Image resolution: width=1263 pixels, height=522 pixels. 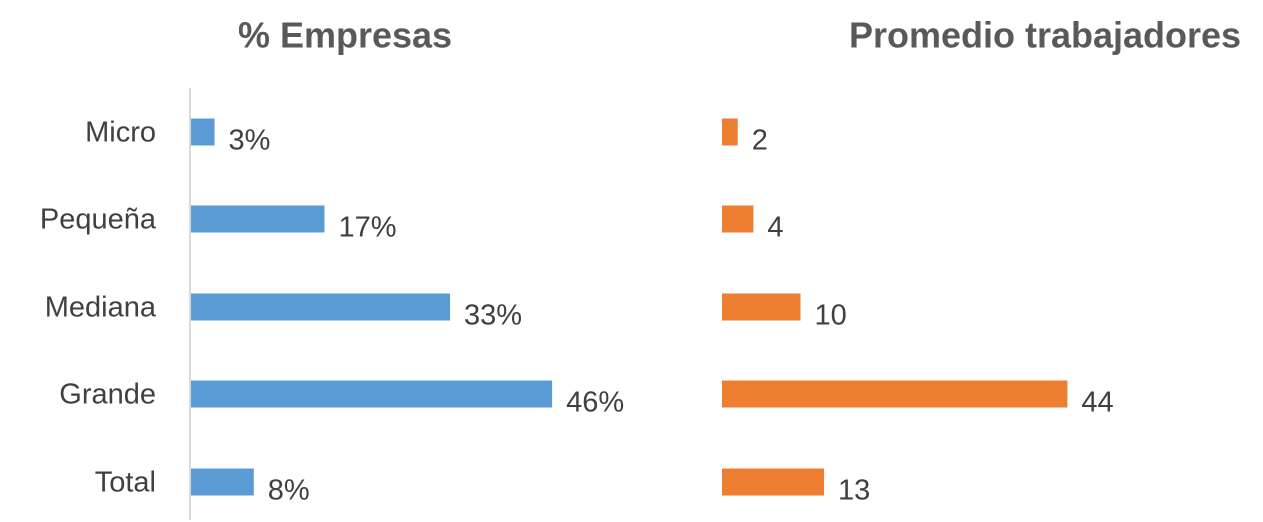 I want to click on chart-1-data-label: 46%, so click(x=595, y=403).